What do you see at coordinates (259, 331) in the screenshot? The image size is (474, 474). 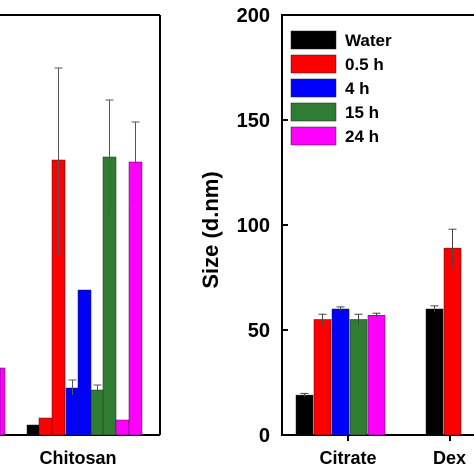 I see `y-tick-label: 50` at bounding box center [259, 331].